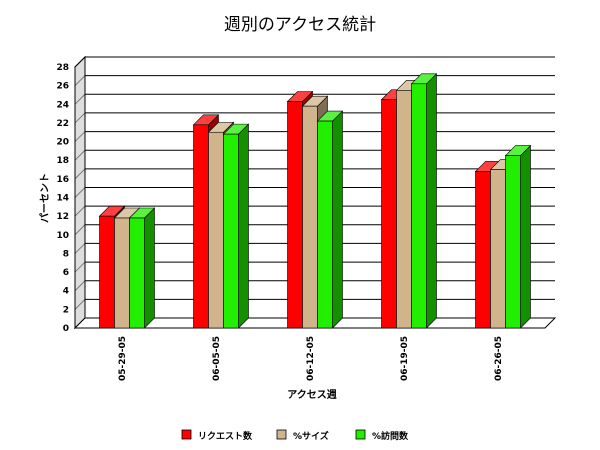 This screenshot has height=450, width=600. What do you see at coordinates (62, 217) in the screenshot?
I see `y-tick-label: 12` at bounding box center [62, 217].